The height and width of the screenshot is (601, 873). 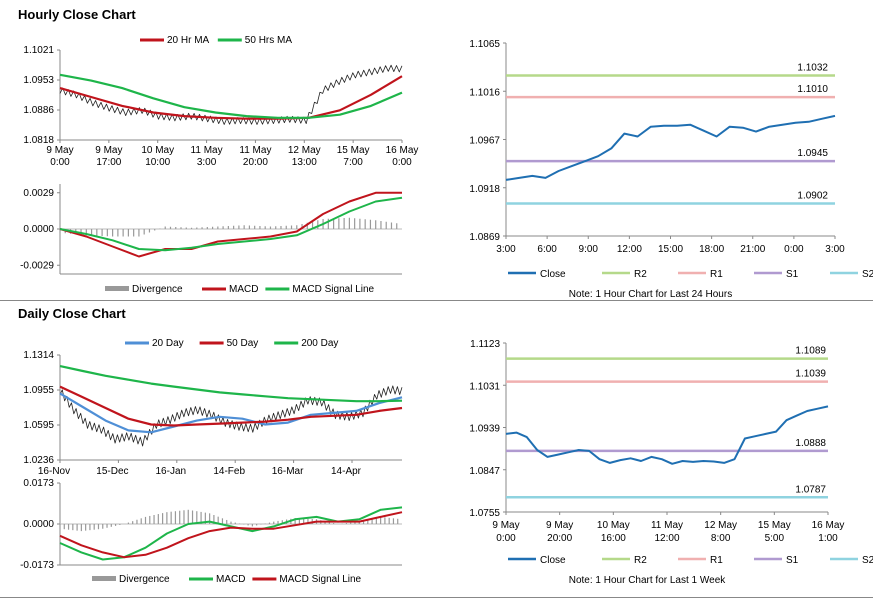 What do you see at coordinates (792, 274) in the screenshot?
I see `hourly-pivot-legend-label: S1` at bounding box center [792, 274].